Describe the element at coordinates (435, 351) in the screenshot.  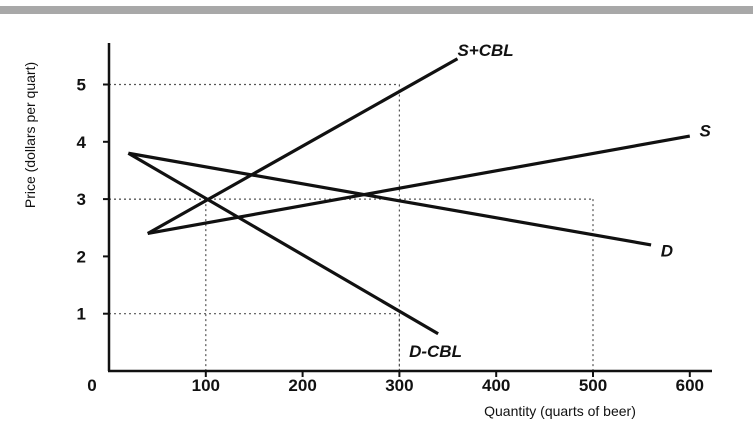
I see `series-label-d-cbl: D-CBL` at that location.